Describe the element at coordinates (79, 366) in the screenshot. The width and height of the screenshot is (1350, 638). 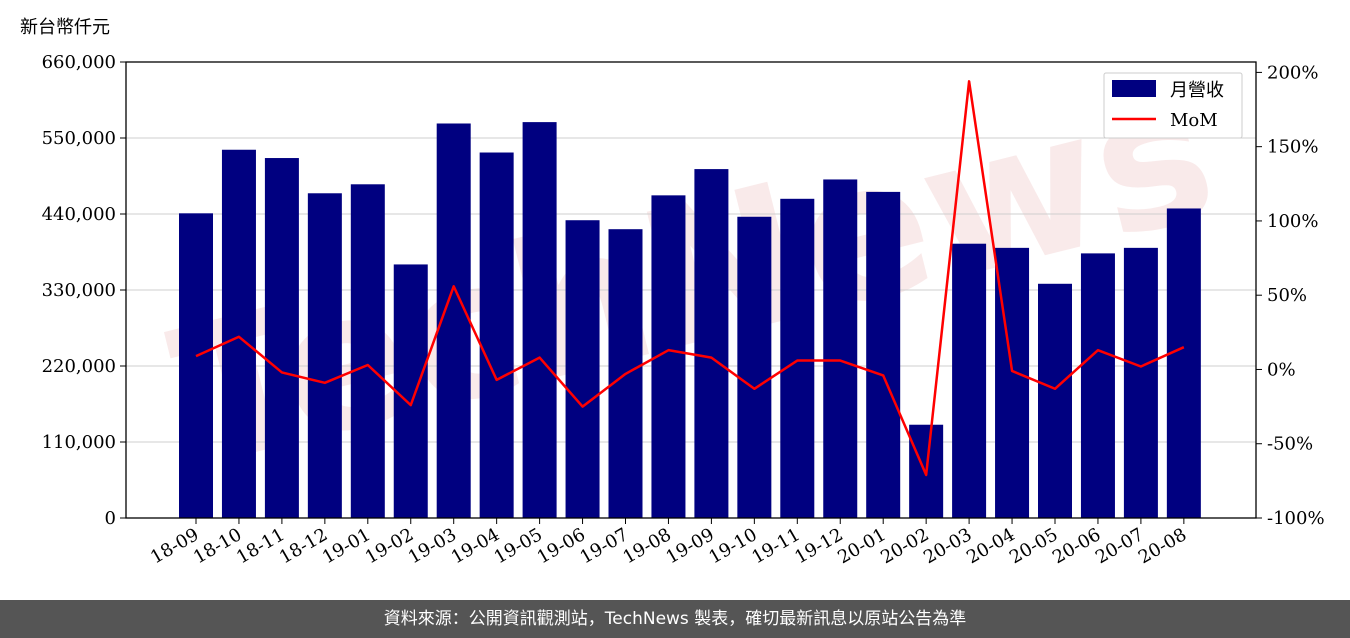
I see `left-tick-label: 220,000` at that location.